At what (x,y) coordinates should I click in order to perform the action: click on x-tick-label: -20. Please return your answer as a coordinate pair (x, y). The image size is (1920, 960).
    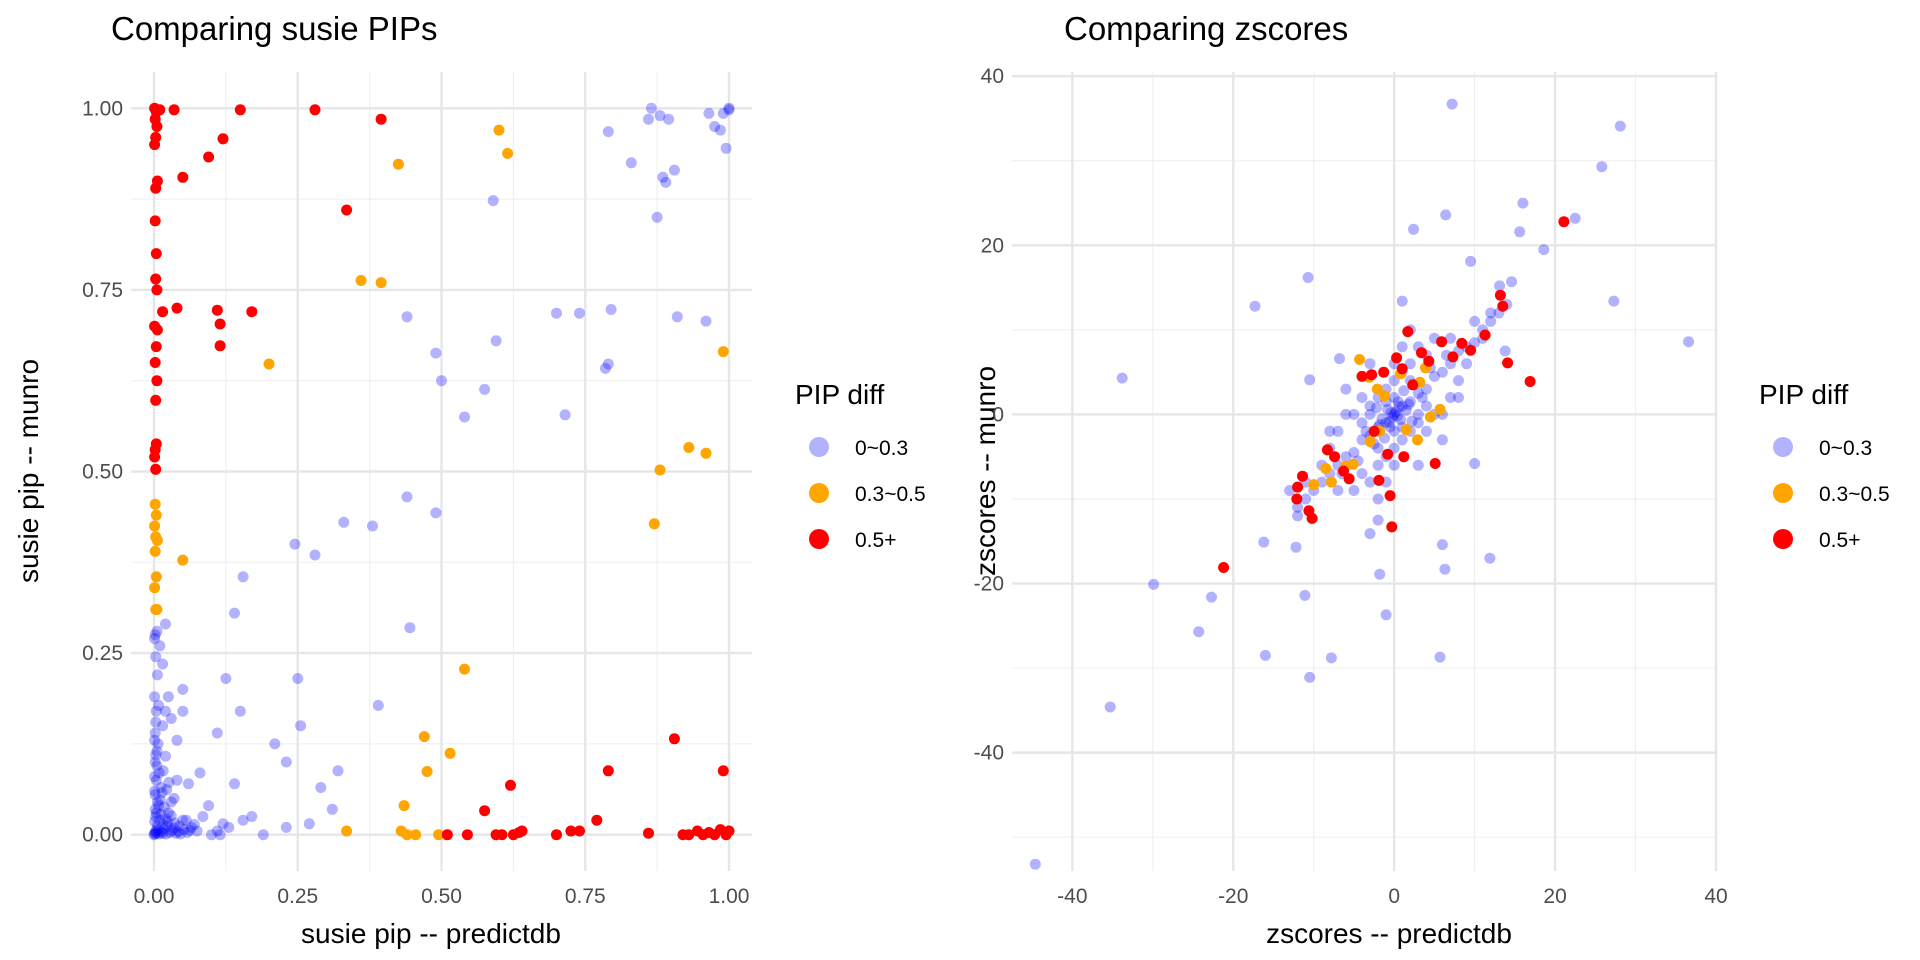
    Looking at the image, I should click on (1233, 896).